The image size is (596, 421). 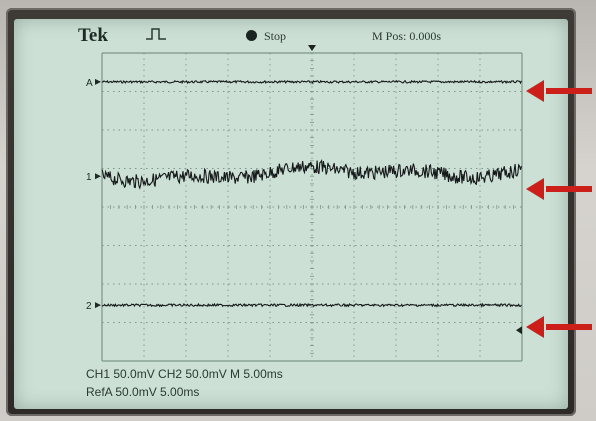 What do you see at coordinates (98, 81) in the screenshot?
I see `ref-a-marker-arrow` at bounding box center [98, 81].